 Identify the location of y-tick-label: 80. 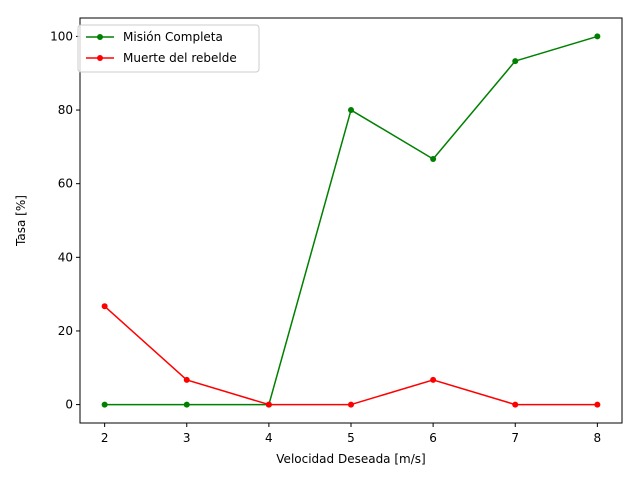
(65, 110).